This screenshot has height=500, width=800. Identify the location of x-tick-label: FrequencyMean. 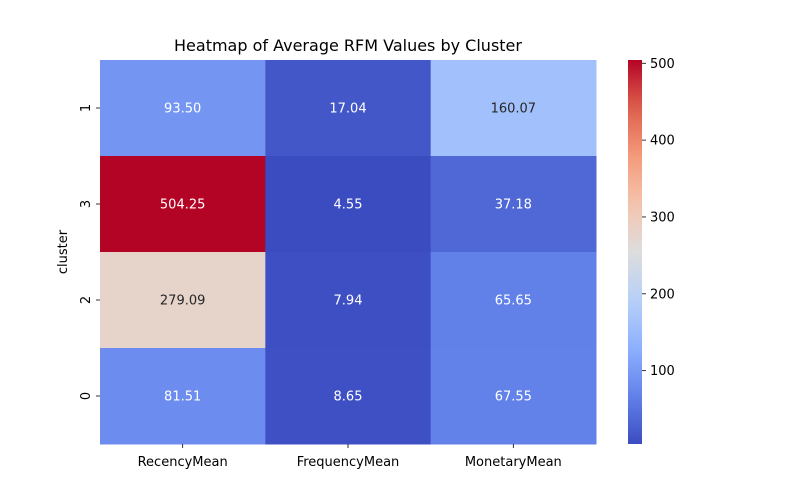
(348, 462).